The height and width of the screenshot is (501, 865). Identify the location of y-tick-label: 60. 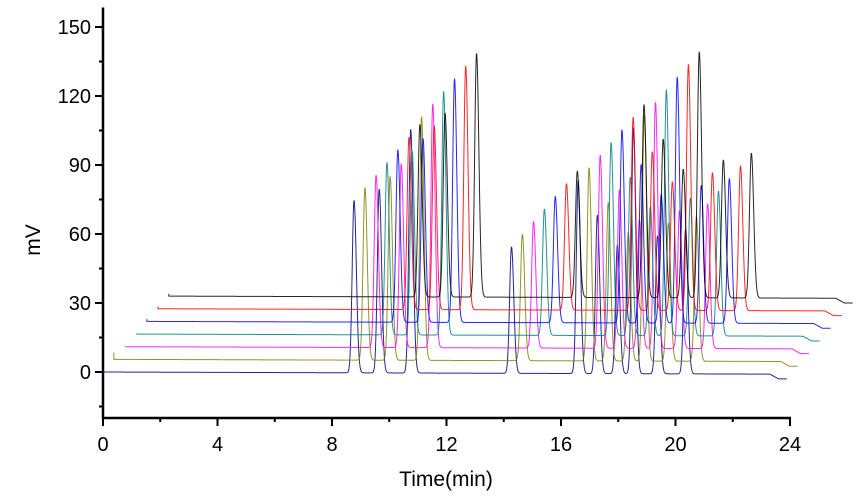
(80, 235).